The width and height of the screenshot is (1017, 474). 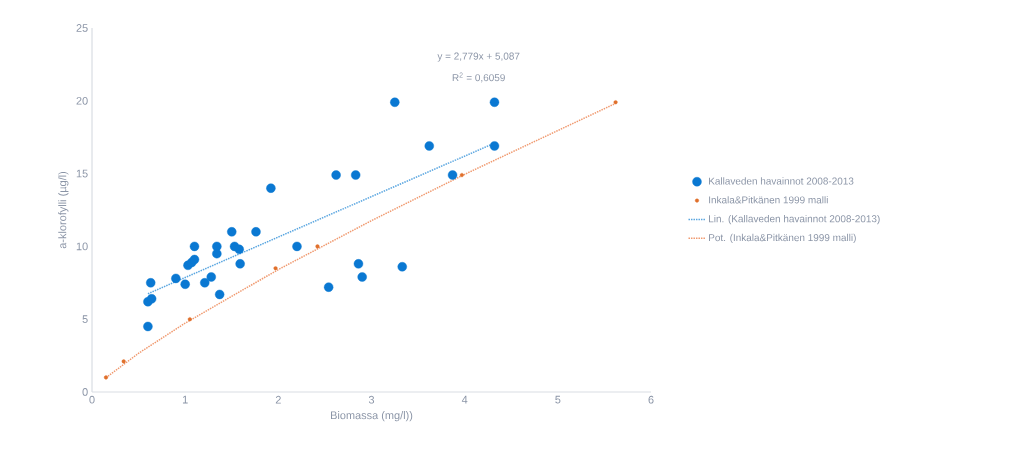 What do you see at coordinates (82, 173) in the screenshot?
I see `y-tick-label: 15` at bounding box center [82, 173].